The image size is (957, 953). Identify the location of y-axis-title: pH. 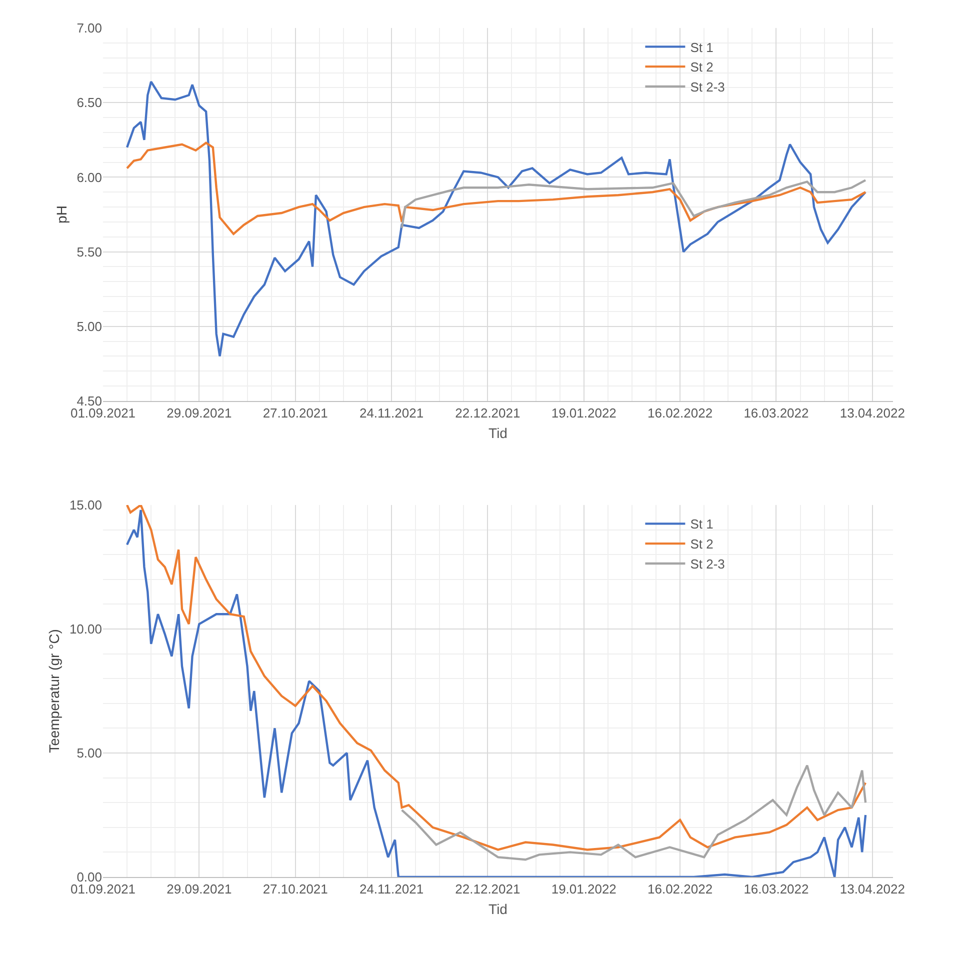
(61, 215).